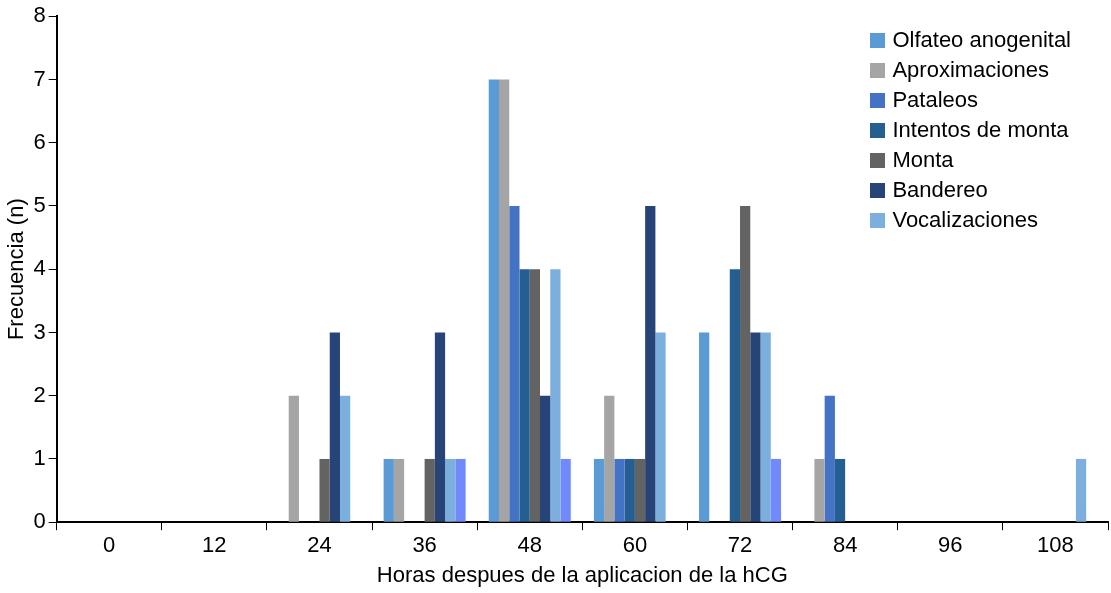 The image size is (1111, 593). What do you see at coordinates (981, 40) in the screenshot?
I see `legend-label: Olfateo anogenital` at bounding box center [981, 40].